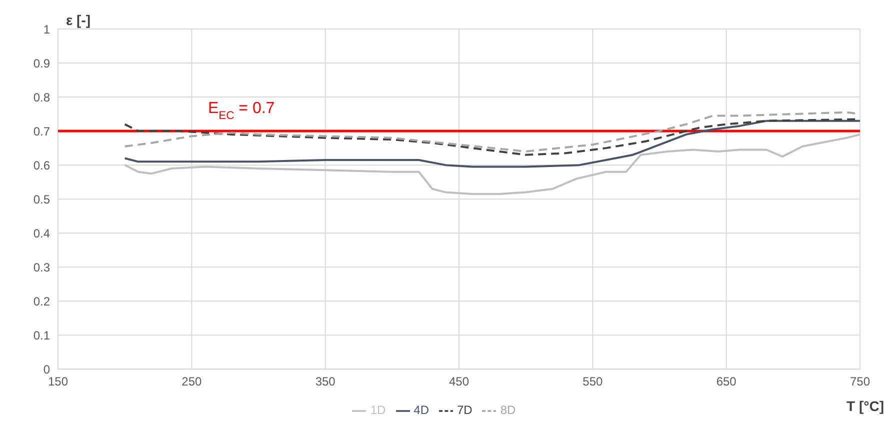  What do you see at coordinates (241, 111) in the screenshot?
I see `ref-line-label: E$_{EC}$ = 0.7` at bounding box center [241, 111].